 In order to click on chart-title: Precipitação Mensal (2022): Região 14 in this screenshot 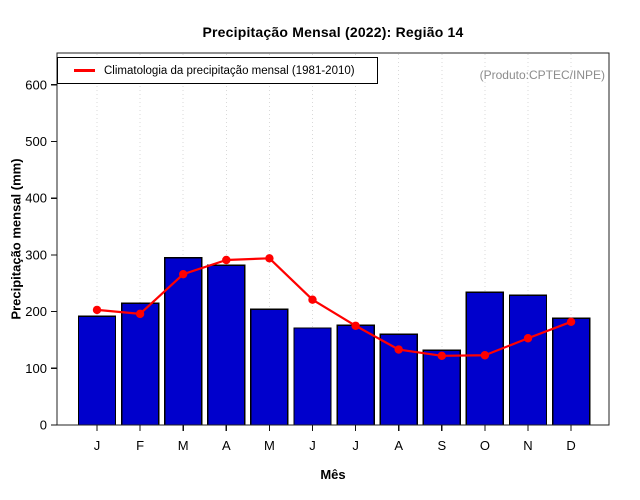, I will do `click(333, 32)`.